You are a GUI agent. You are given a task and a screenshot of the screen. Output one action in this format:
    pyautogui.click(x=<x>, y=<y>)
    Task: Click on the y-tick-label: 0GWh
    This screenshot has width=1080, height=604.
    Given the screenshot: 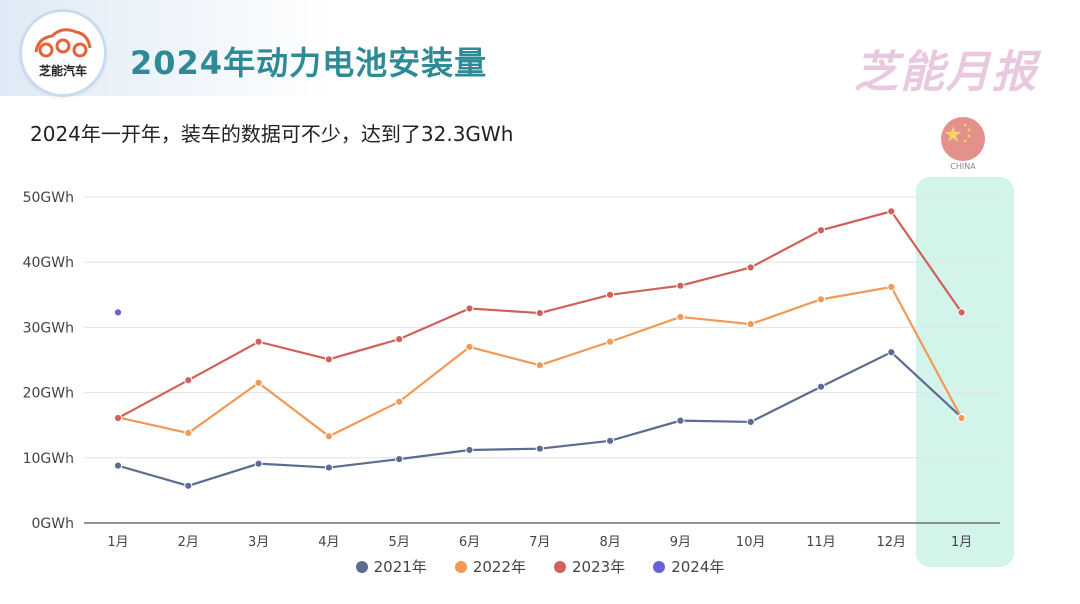 What is the action you would take?
    pyautogui.click(x=53, y=524)
    